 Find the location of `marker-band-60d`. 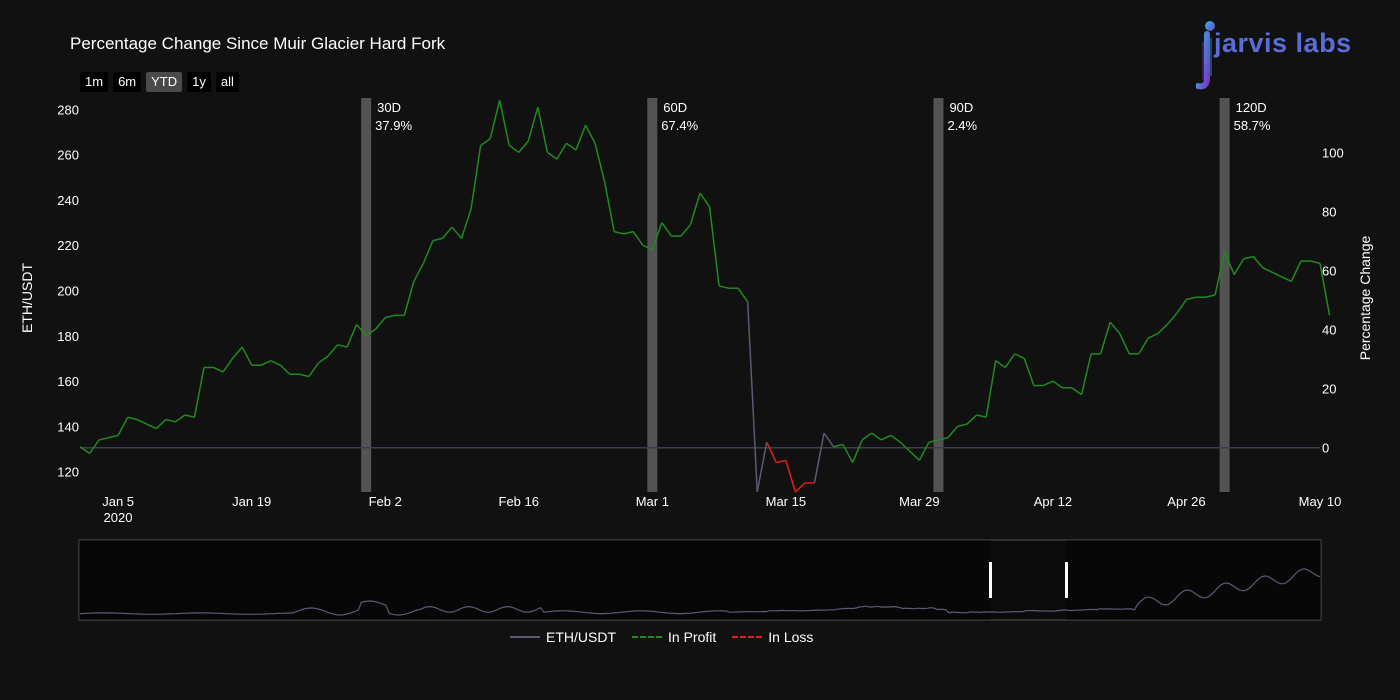

marker-band-60d is located at coordinates (652, 295).